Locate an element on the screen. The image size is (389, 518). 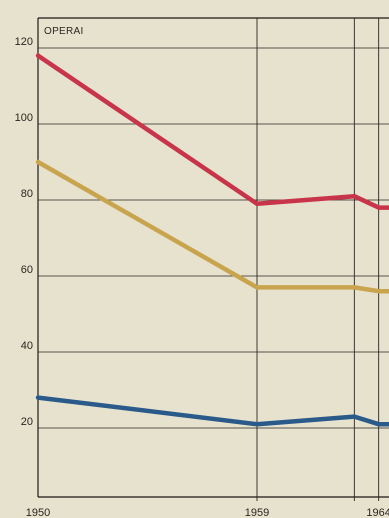
y-tick-label: 40 is located at coordinates (27, 346).